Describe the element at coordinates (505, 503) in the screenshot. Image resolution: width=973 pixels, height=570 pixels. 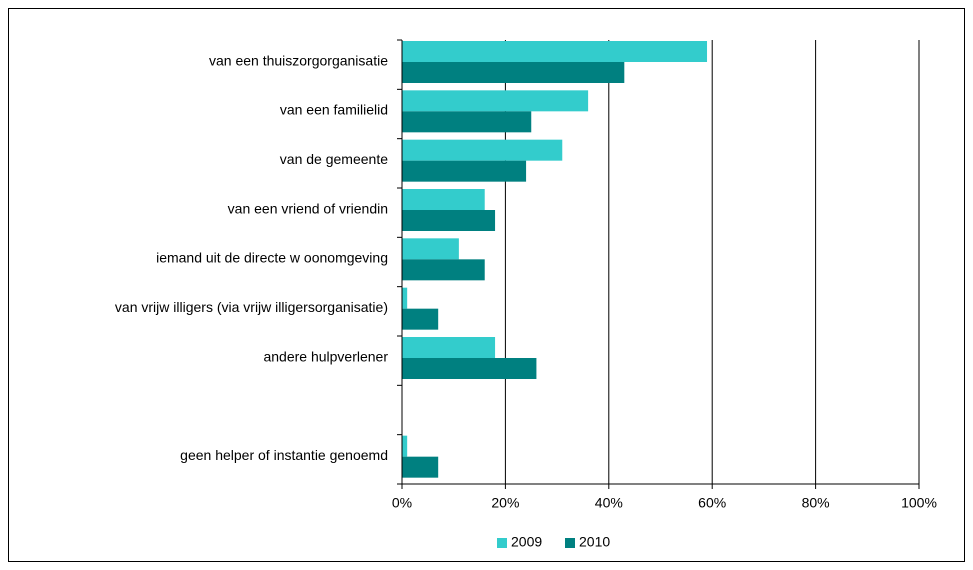
I see `x-tick-label: 20%` at that location.